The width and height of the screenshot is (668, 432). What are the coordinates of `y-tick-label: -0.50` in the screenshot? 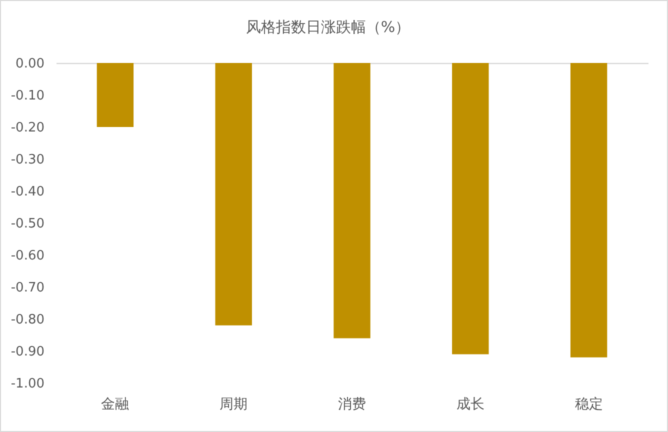 It's located at (27, 224).